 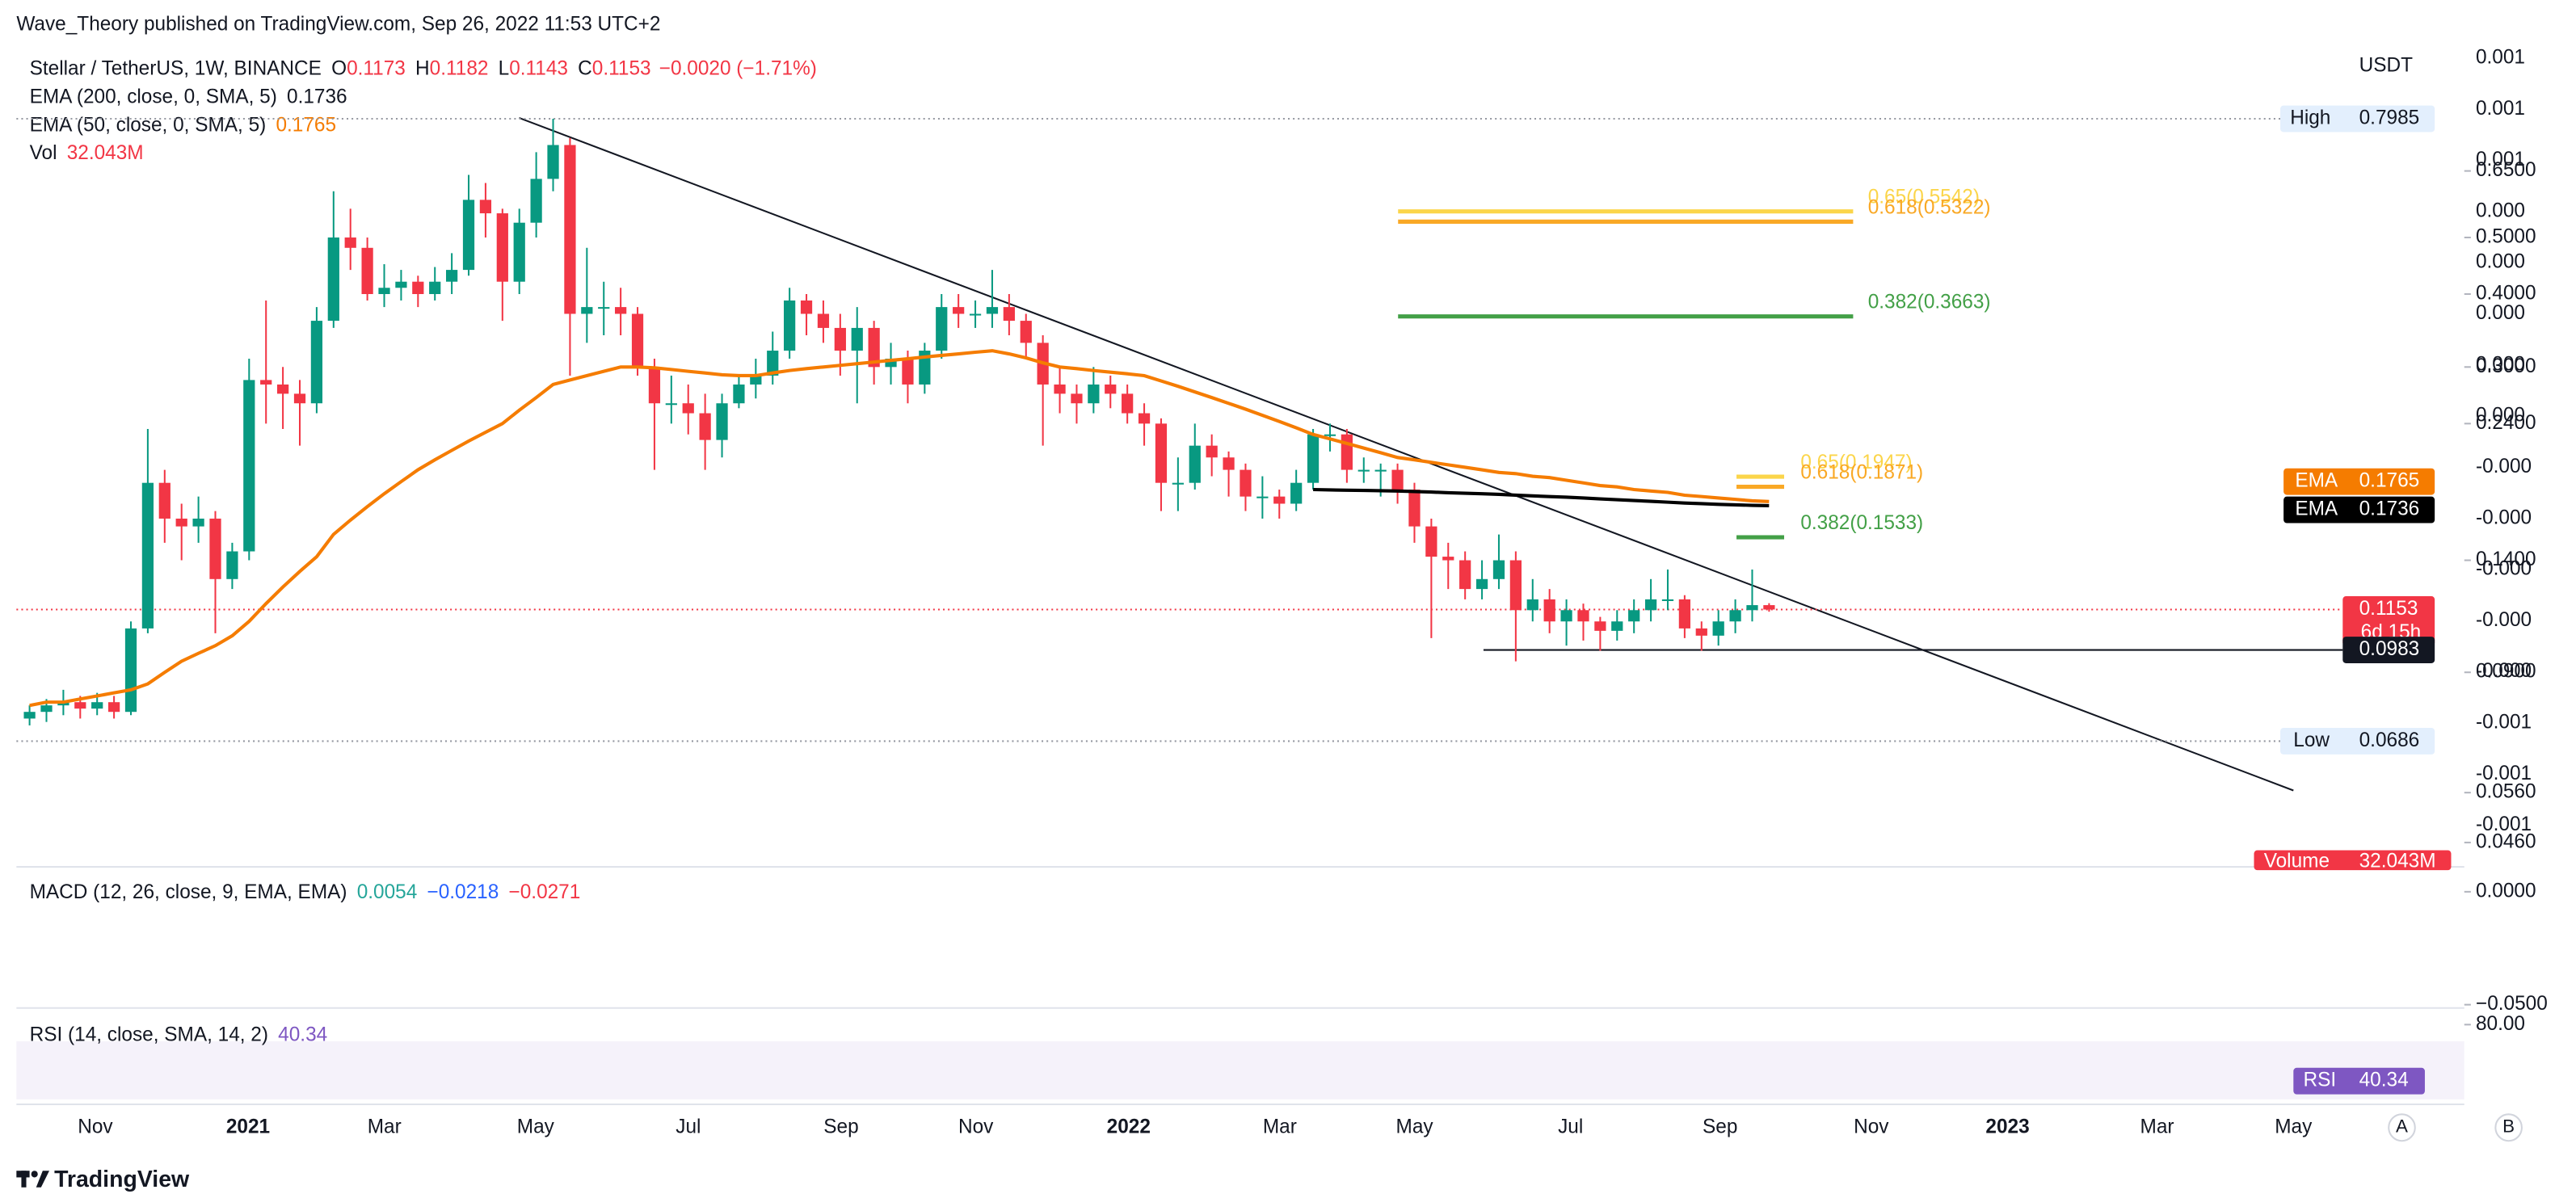 I want to click on badge-value: 0.1765, so click(x=2389, y=481).